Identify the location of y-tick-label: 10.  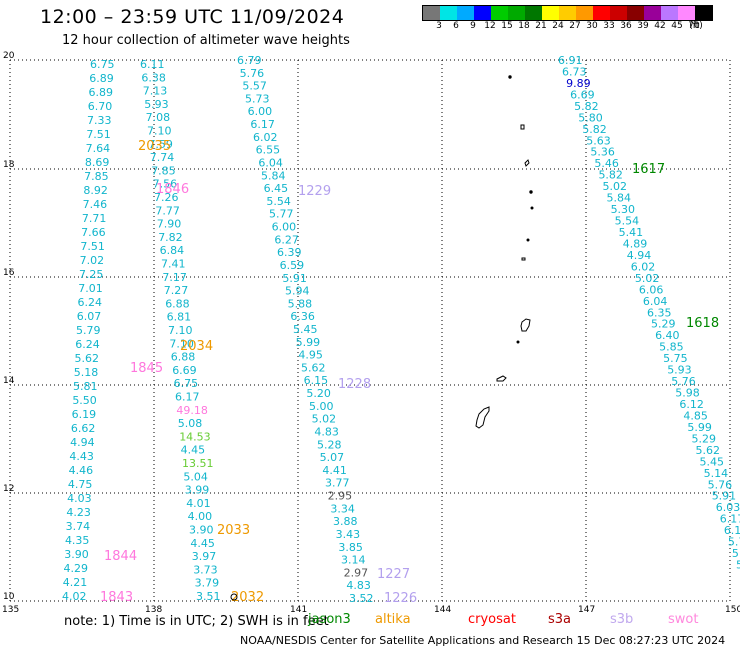
(9, 597).